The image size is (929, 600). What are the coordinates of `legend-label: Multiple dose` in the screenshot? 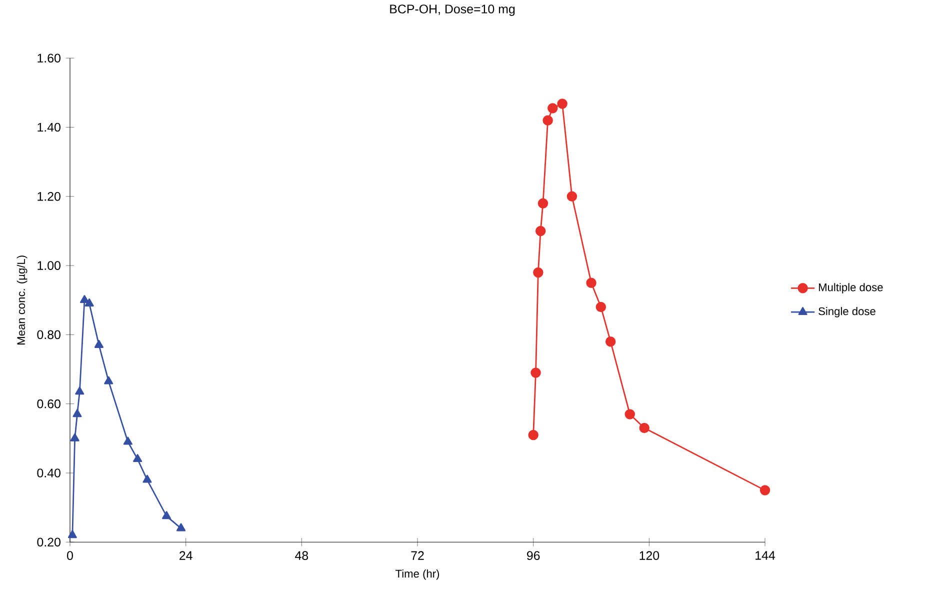 It's located at (850, 288).